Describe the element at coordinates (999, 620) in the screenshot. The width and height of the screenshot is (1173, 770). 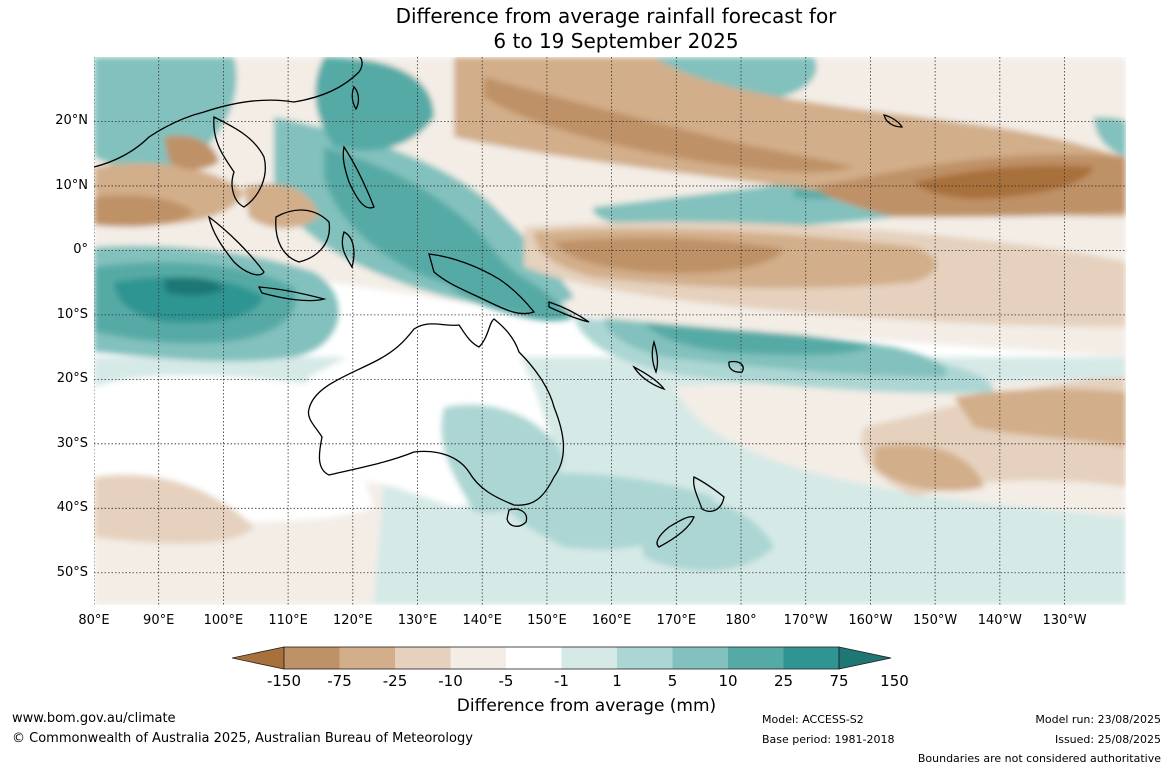
I see `lon-label: 140°W` at that location.